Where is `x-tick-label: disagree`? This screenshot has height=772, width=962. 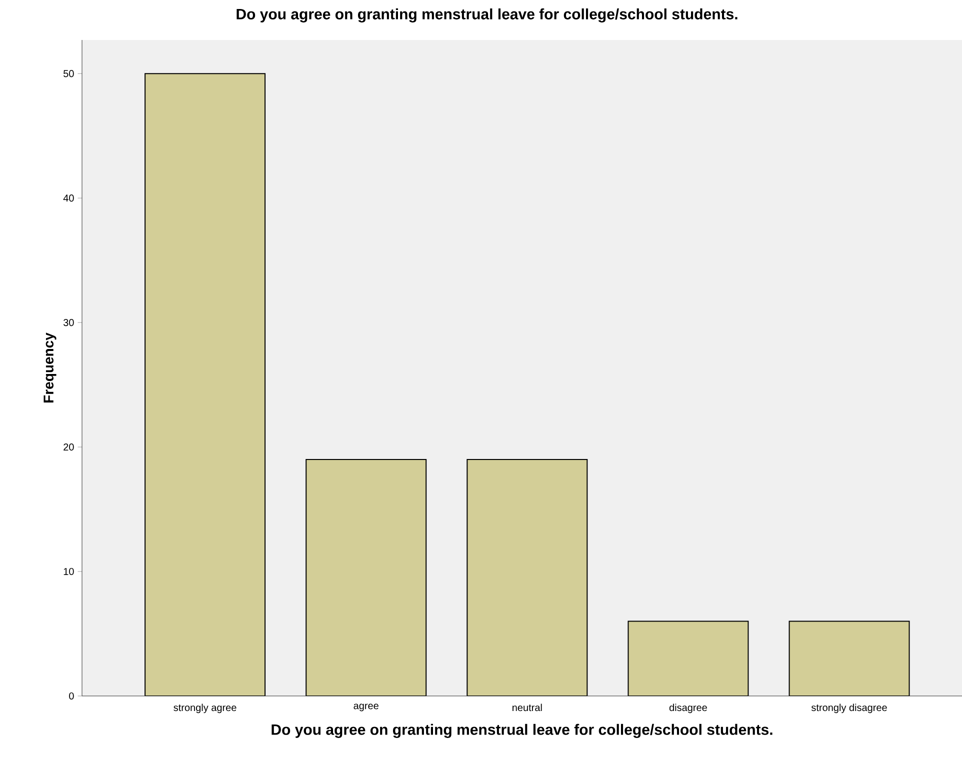 x-tick-label: disagree is located at coordinates (688, 709).